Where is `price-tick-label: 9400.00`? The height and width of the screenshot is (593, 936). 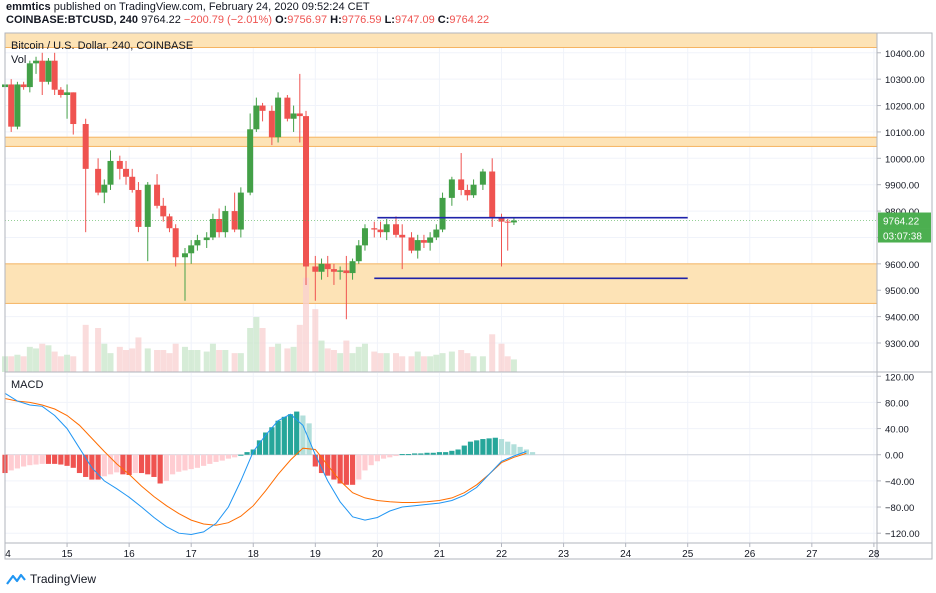
price-tick-label: 9400.00 is located at coordinates (902, 318).